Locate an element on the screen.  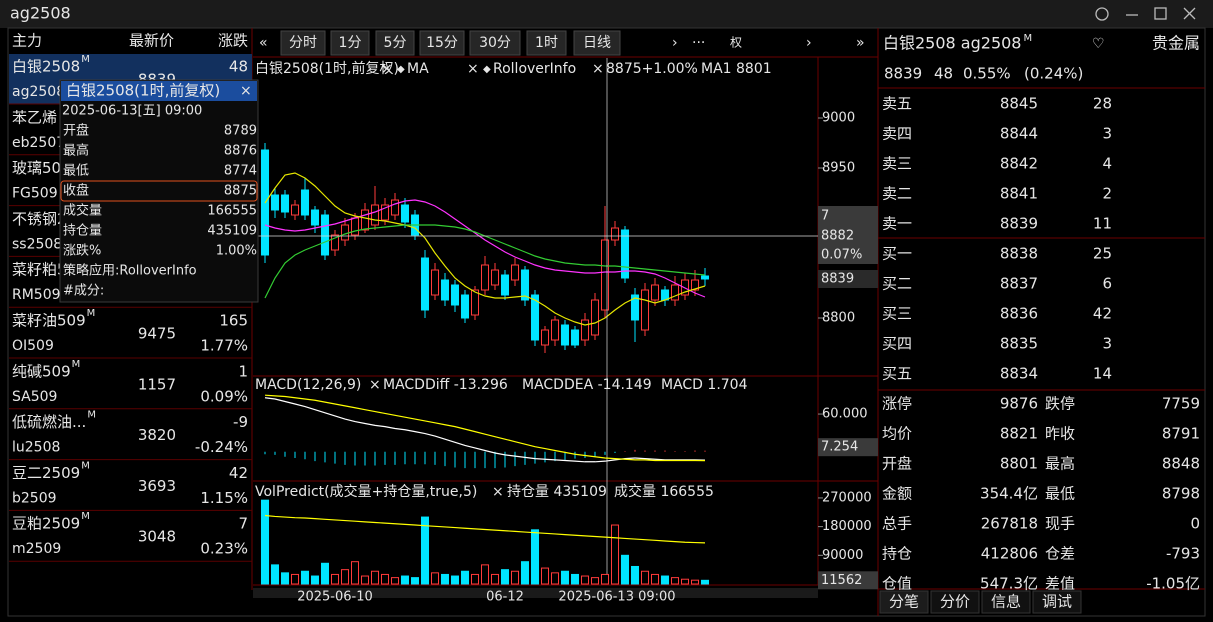
period-label: 日线 is located at coordinates (597, 43).